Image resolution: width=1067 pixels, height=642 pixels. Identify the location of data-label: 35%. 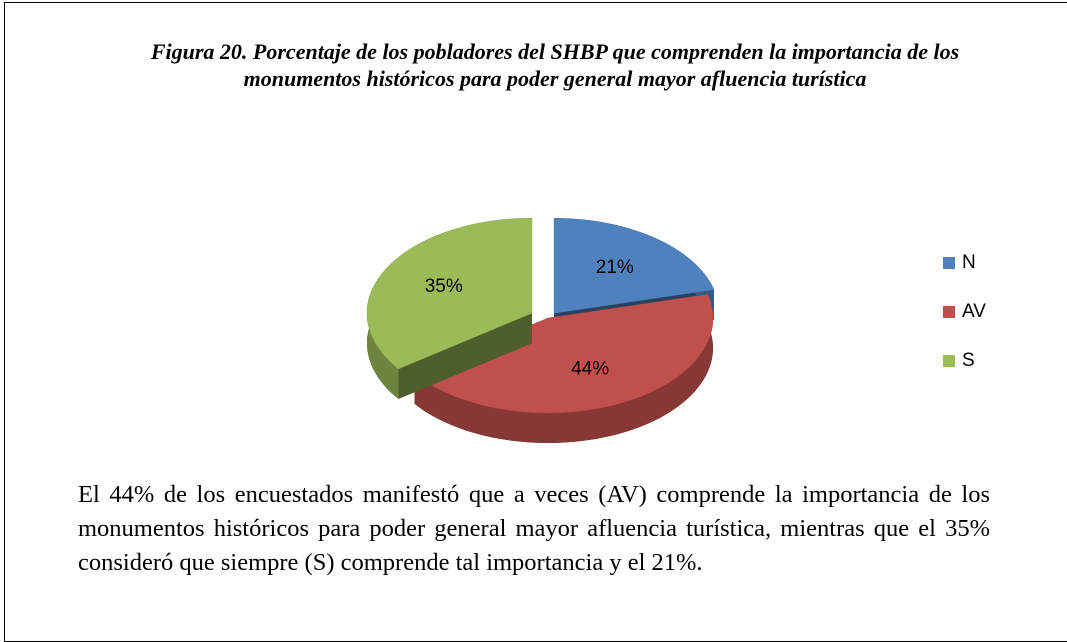
(444, 286).